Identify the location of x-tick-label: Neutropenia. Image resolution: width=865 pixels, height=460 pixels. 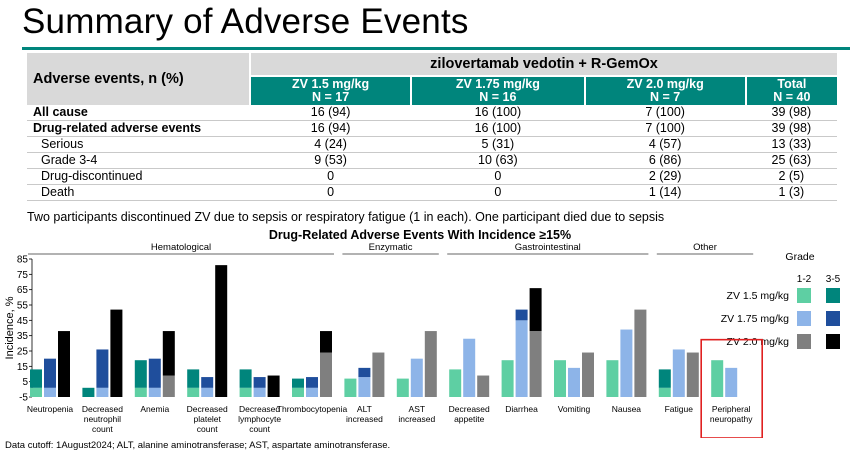
(50, 409).